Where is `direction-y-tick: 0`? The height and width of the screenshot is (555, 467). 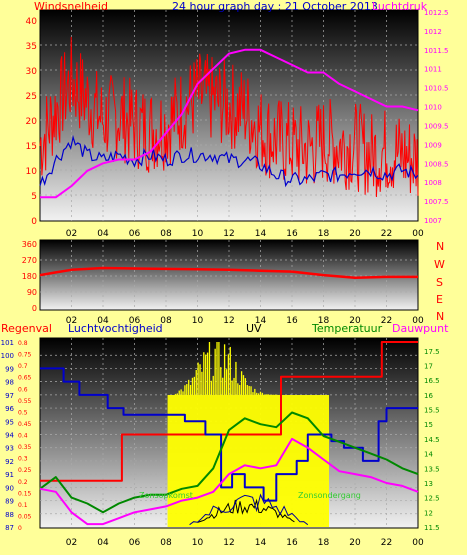 direction-y-tick: 0 is located at coordinates (34, 308).